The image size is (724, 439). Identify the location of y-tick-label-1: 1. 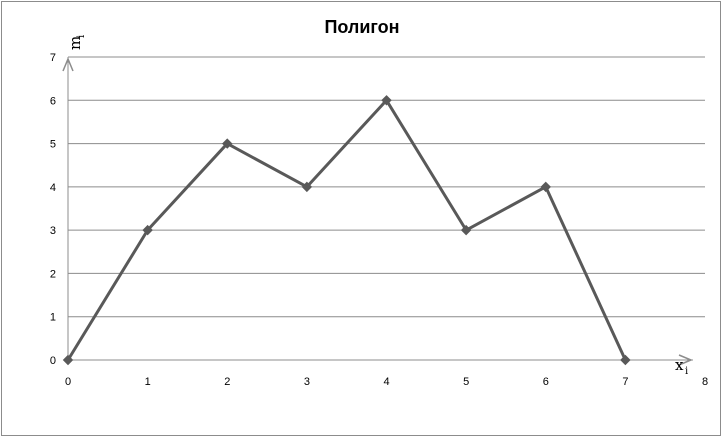
(53, 318).